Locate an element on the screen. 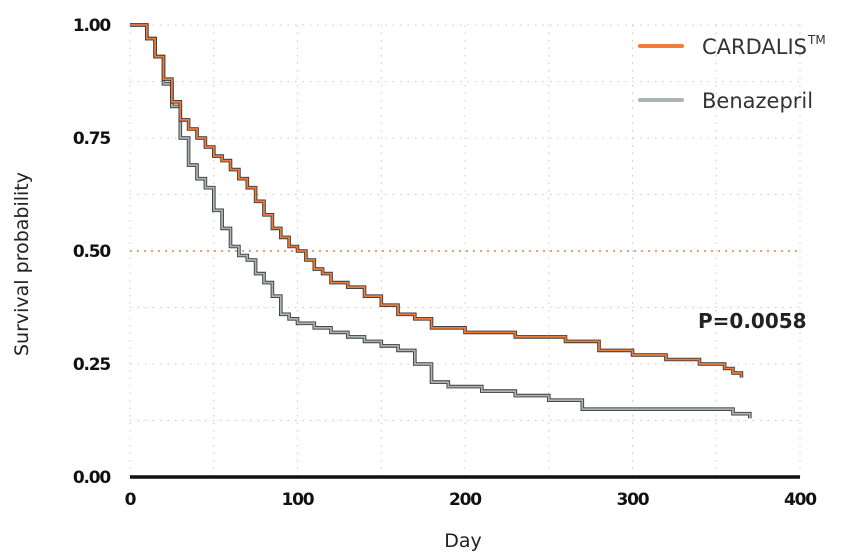 This screenshot has height=554, width=853. y-tick-label: 0.00 is located at coordinates (92, 478).